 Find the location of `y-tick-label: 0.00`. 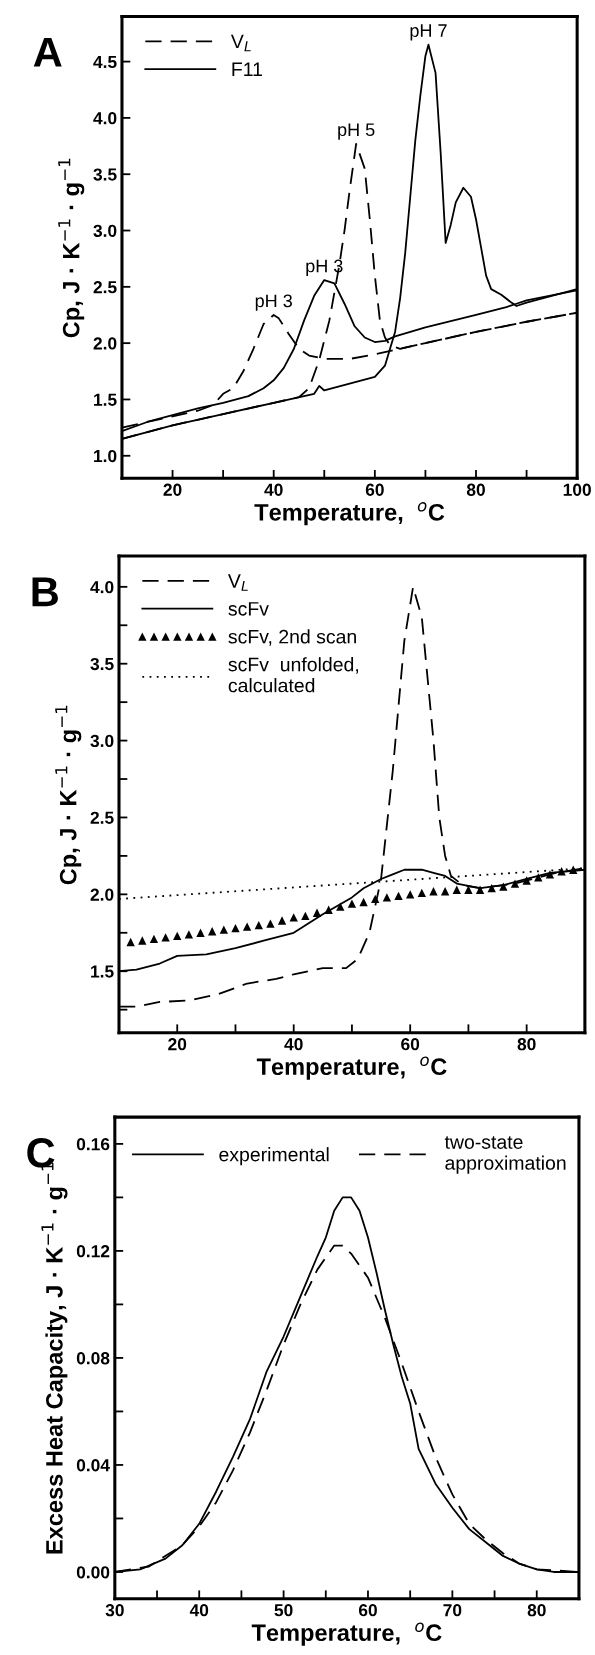

y-tick-label: 0.00 is located at coordinates (93, 1572).